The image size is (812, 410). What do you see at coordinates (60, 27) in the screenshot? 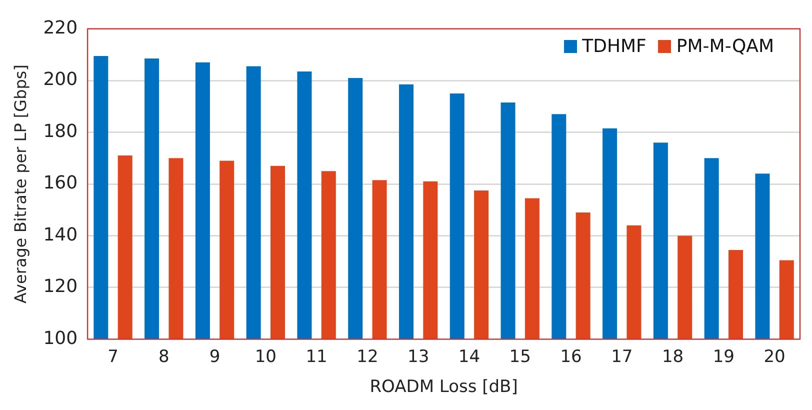
I see `y-tick-label: 220` at bounding box center [60, 27].